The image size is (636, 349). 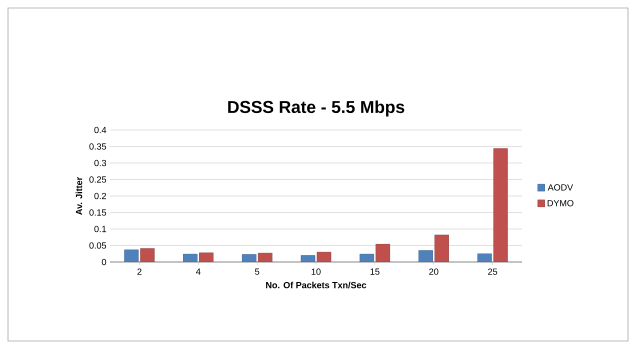 What do you see at coordinates (316, 108) in the screenshot?
I see `chart-title: DSSS Rate - 5.5 Mbps` at bounding box center [316, 108].